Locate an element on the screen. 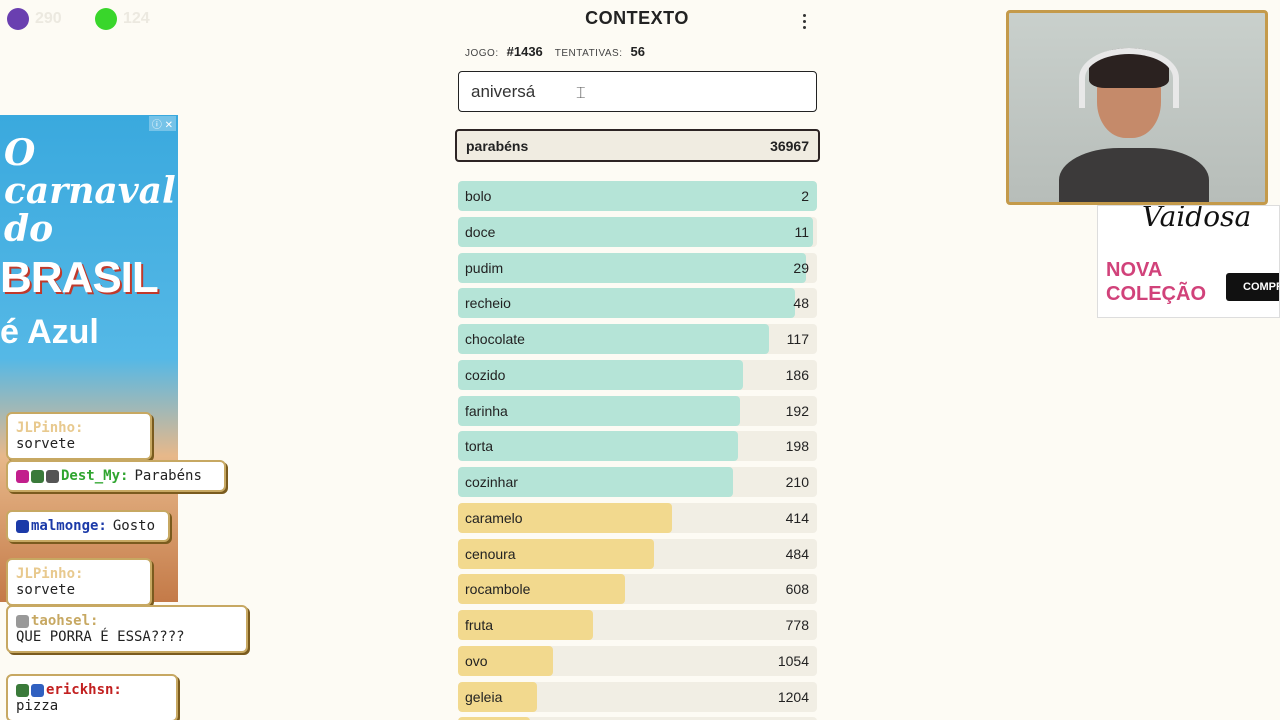 Image resolution: width=1280 pixels, height=720 pixels. guess-rank: 11 is located at coordinates (801, 231).